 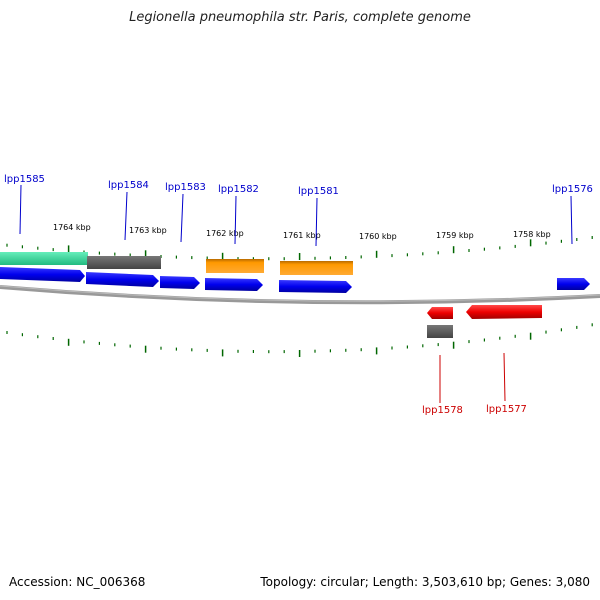 I want to click on gene-label-lpp1578: lpp1578, so click(x=442, y=410).